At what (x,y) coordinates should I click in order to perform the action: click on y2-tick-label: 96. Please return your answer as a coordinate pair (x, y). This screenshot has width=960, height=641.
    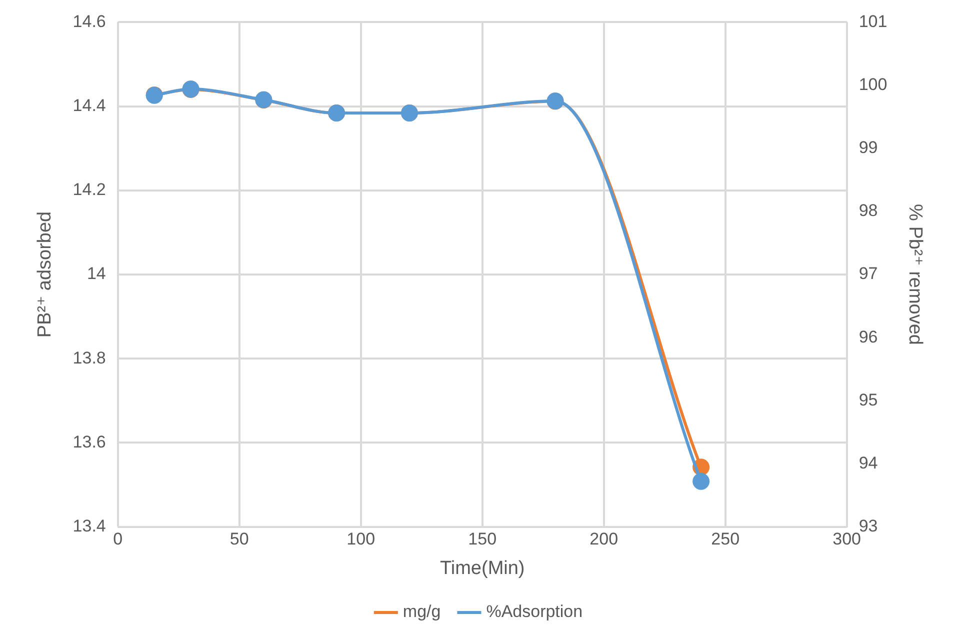
    Looking at the image, I should click on (868, 336).